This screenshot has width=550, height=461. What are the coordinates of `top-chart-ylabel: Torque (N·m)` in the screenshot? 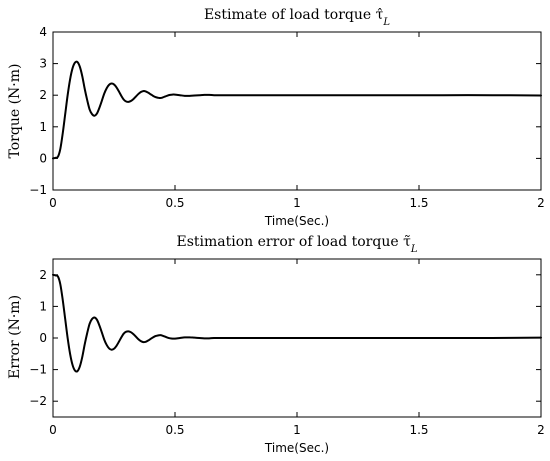 It's located at (15, 111).